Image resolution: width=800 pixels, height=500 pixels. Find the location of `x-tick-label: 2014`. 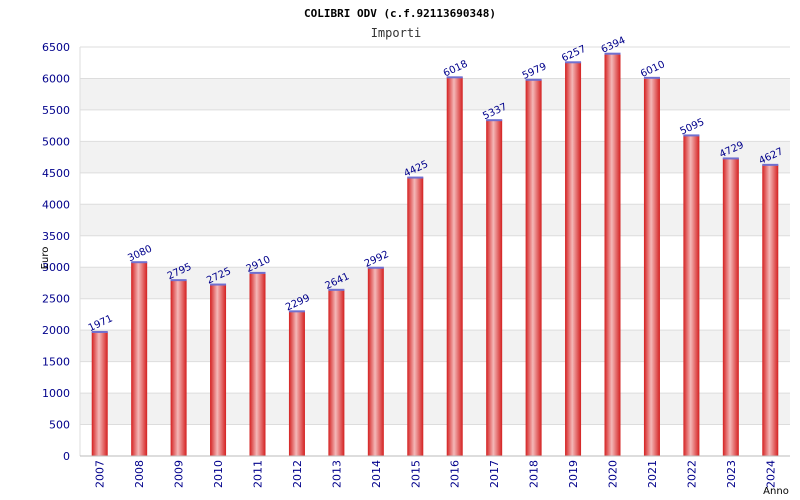

x-tick-label: 2014 is located at coordinates (376, 474).